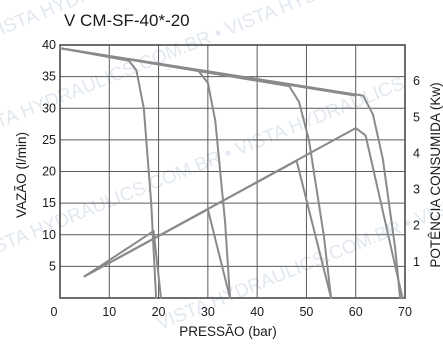 The image size is (443, 344). What do you see at coordinates (231, 312) in the screenshot?
I see `x-tick-labels: 0 10 20 30 40 50 60 70` at bounding box center [231, 312].